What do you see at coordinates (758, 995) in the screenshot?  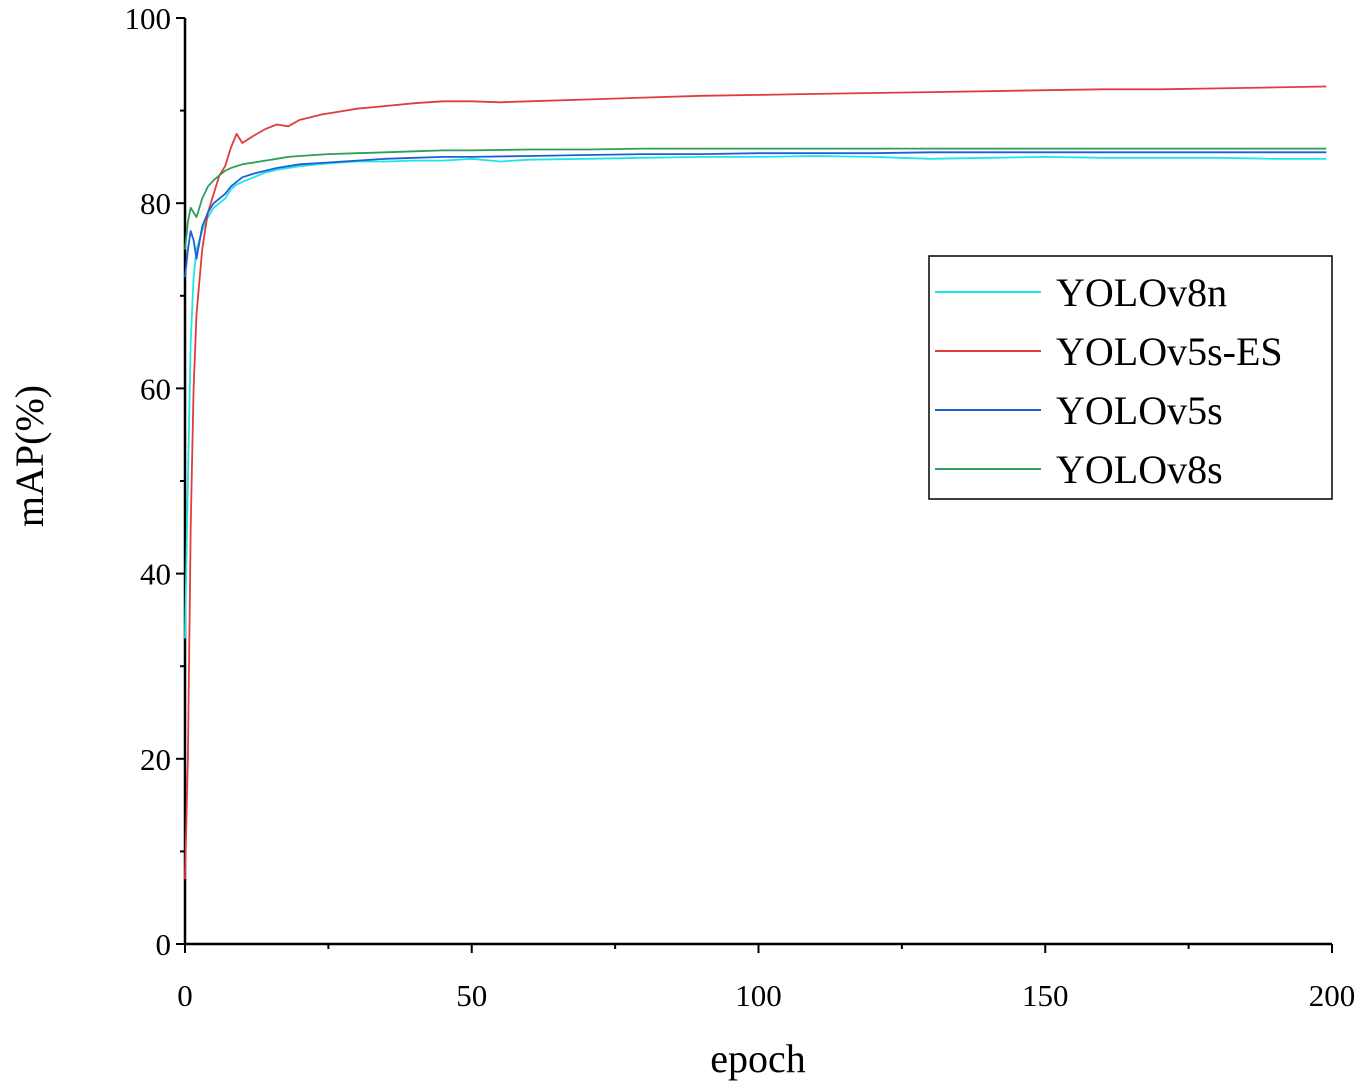 I see `x-tick-label: 100` at bounding box center [758, 995].